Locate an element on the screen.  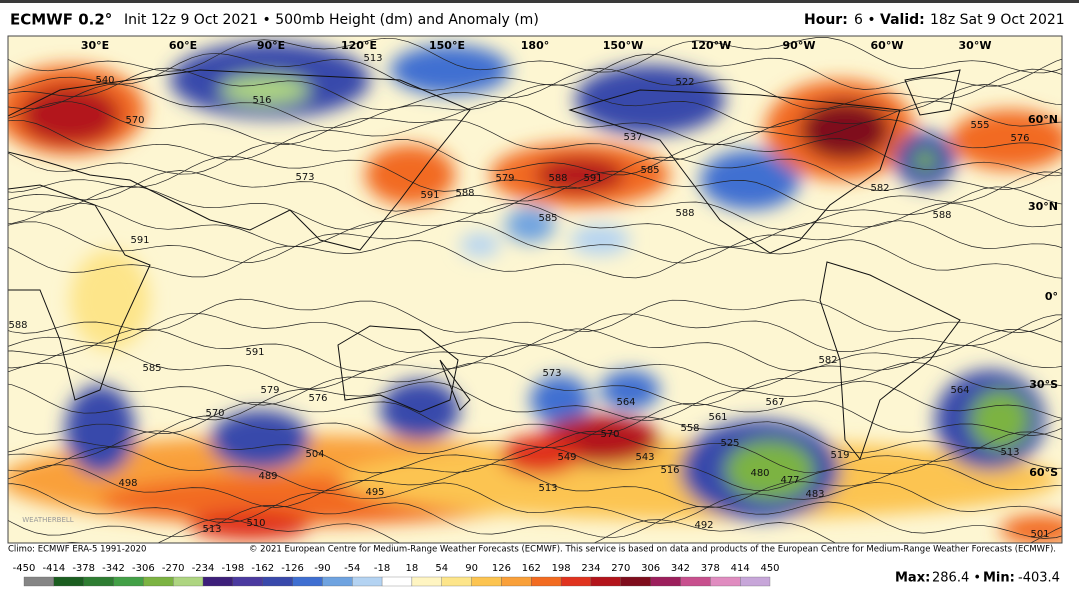
contour-label: 510 is located at coordinates (255, 523).